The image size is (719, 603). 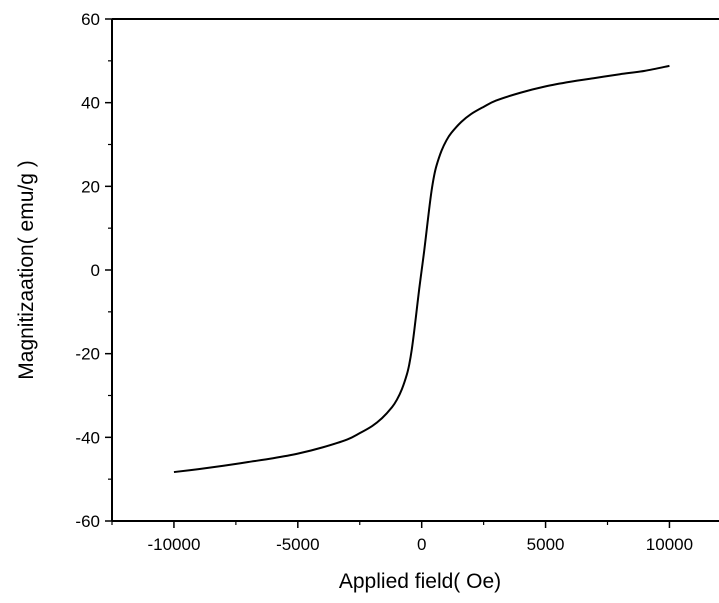 I want to click on x-tick-label: -5000, so click(x=297, y=544).